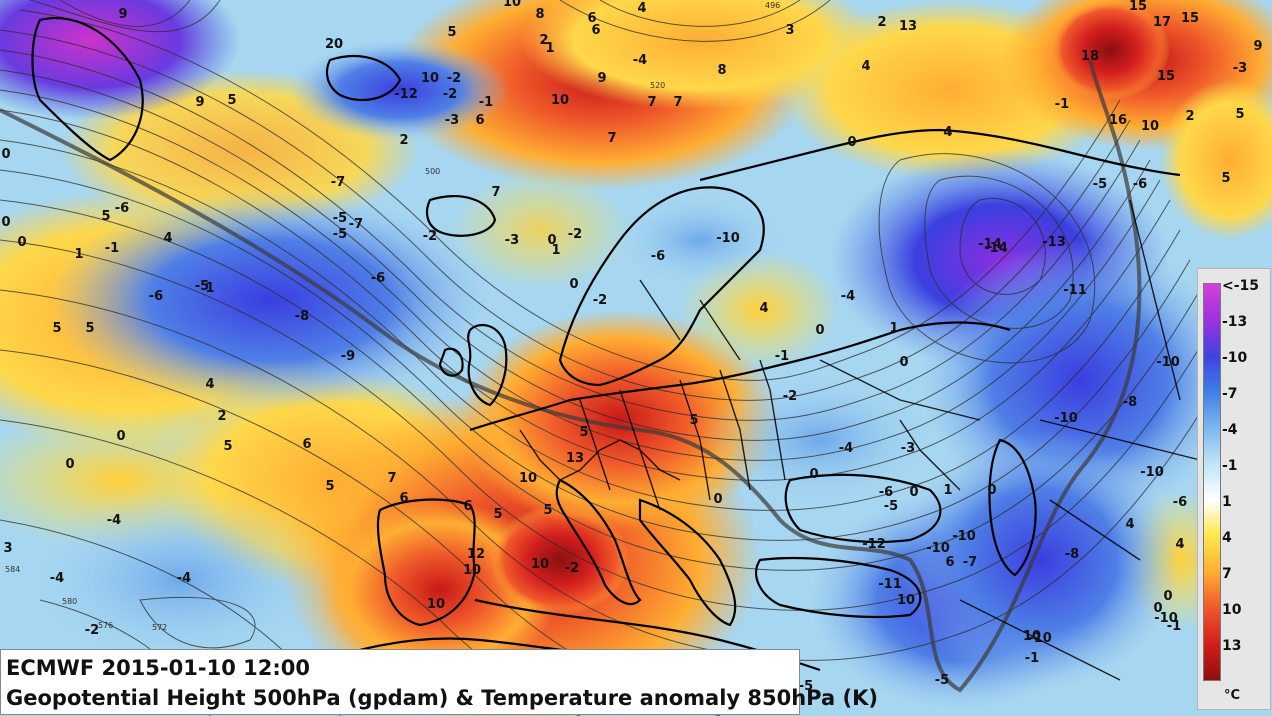  Describe the element at coordinates (158, 668) in the screenshot. I see `title-line-1: ECMWF 2015-01-10 12:00` at that location.